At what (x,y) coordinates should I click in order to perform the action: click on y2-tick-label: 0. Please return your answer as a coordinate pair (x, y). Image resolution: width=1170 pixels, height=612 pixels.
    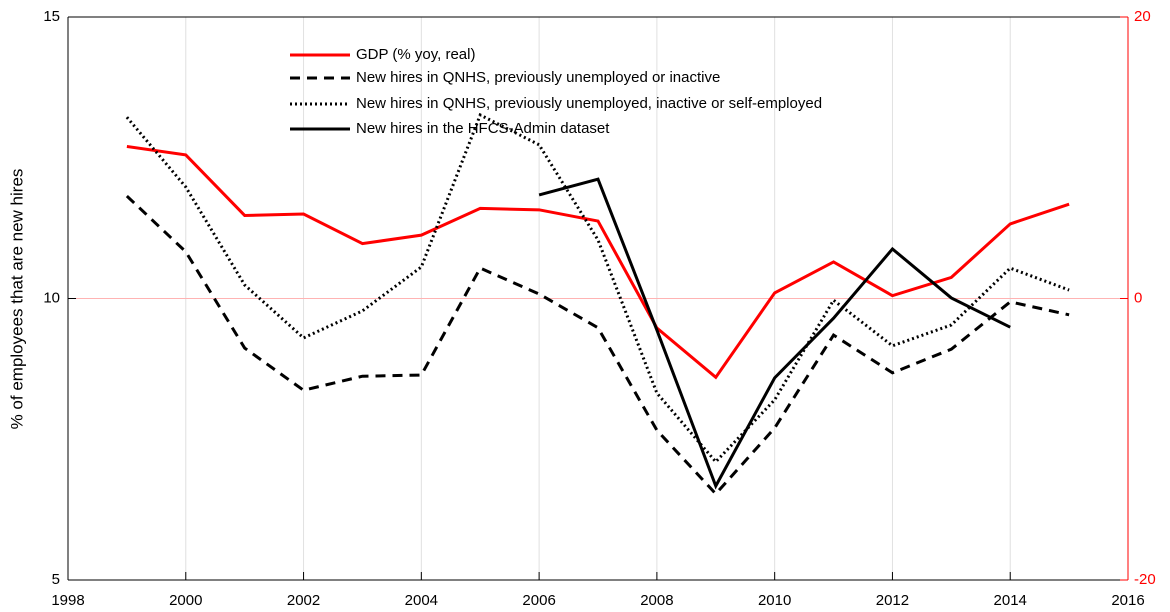
    Looking at the image, I should click on (1138, 297).